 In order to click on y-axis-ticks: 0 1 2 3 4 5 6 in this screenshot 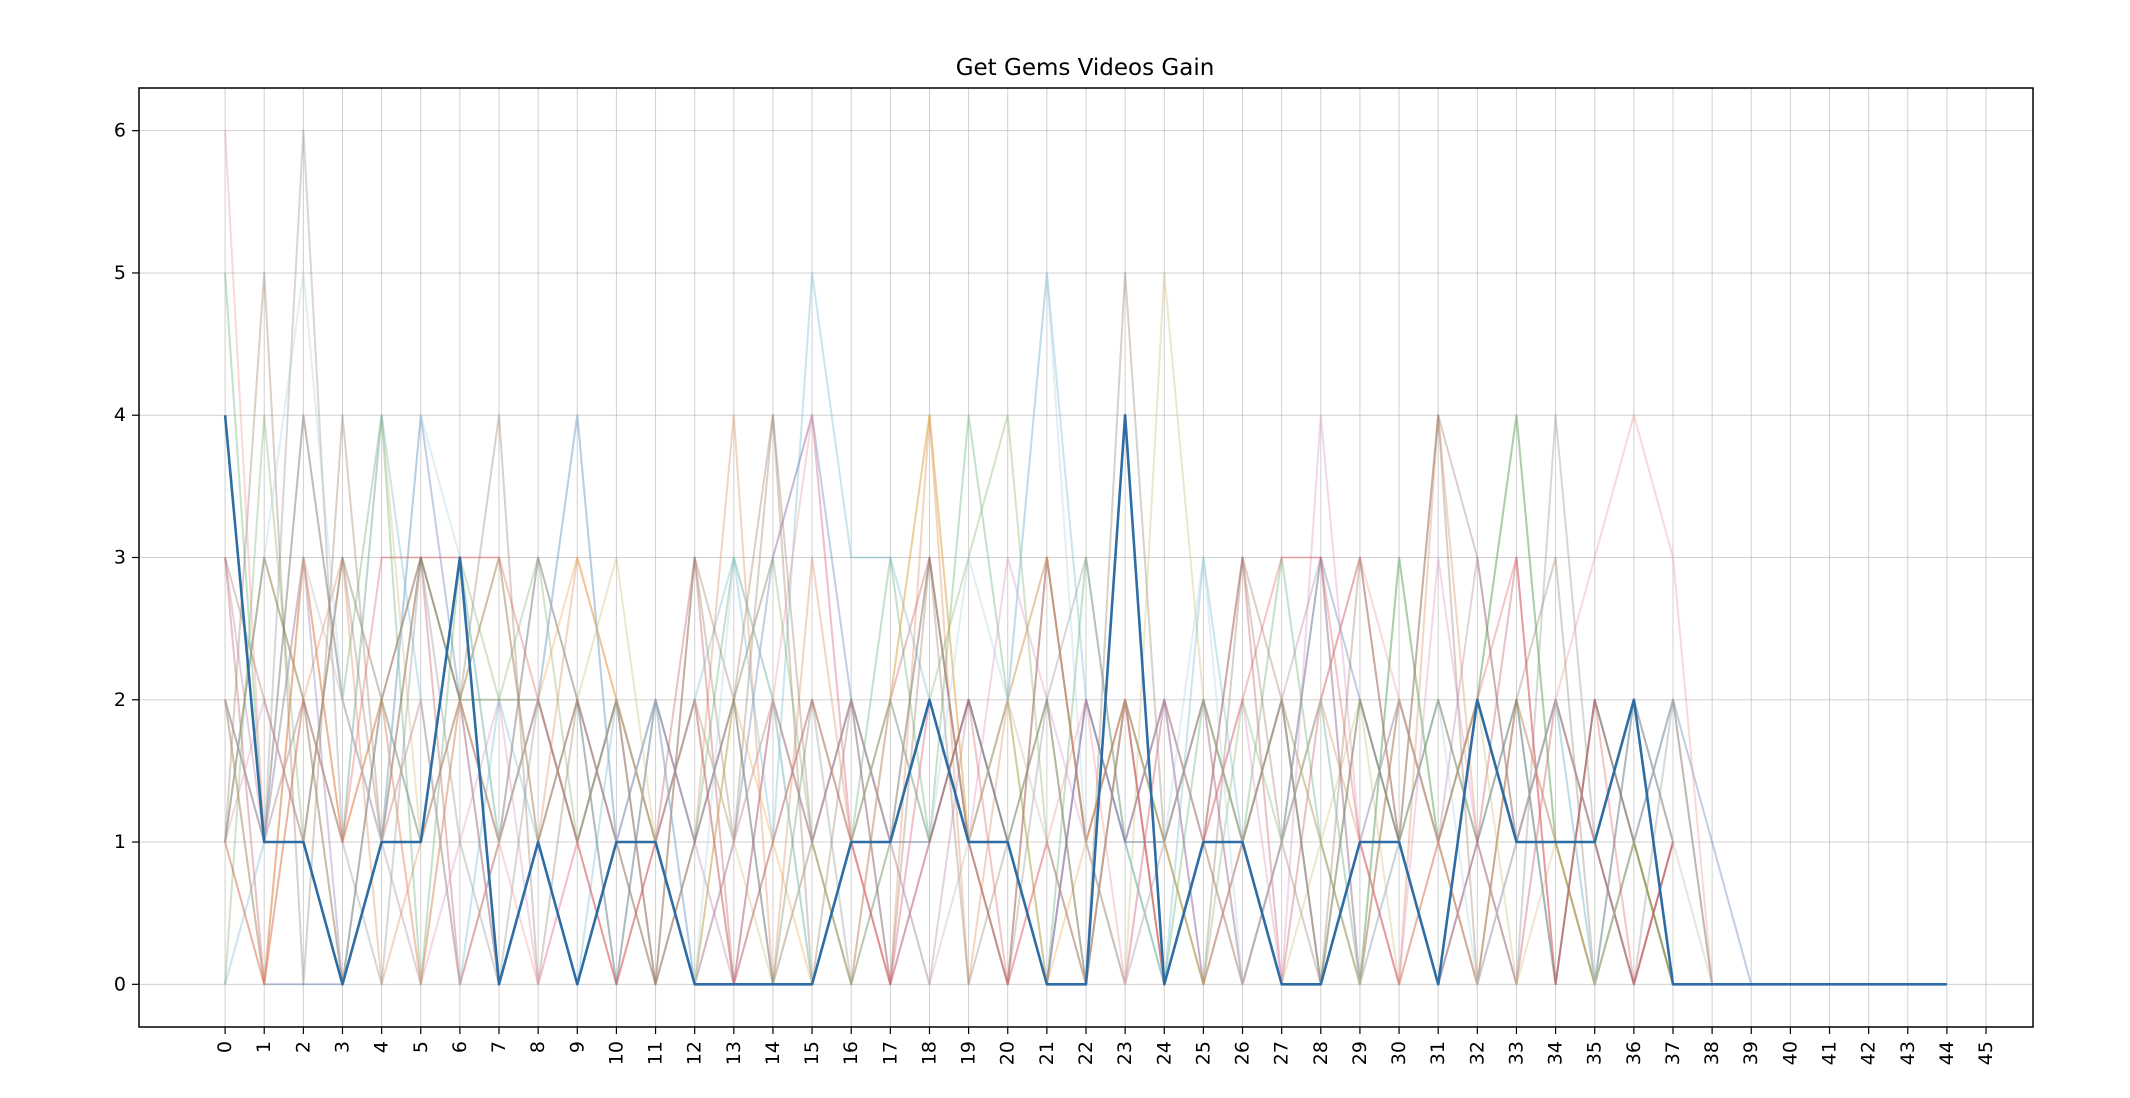, I will do `click(126, 557)`.